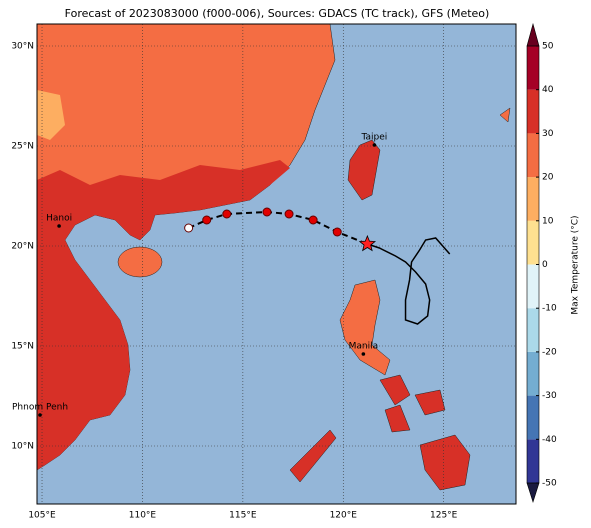  Describe the element at coordinates (42, 516) in the screenshot. I see `x-tick-label: 105°E` at that location.